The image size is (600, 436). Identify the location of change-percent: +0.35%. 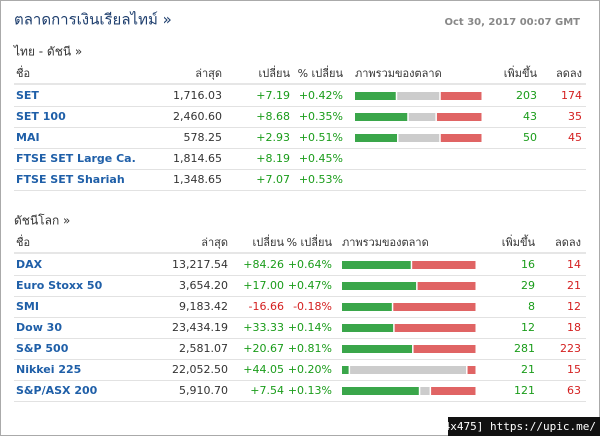
(321, 116).